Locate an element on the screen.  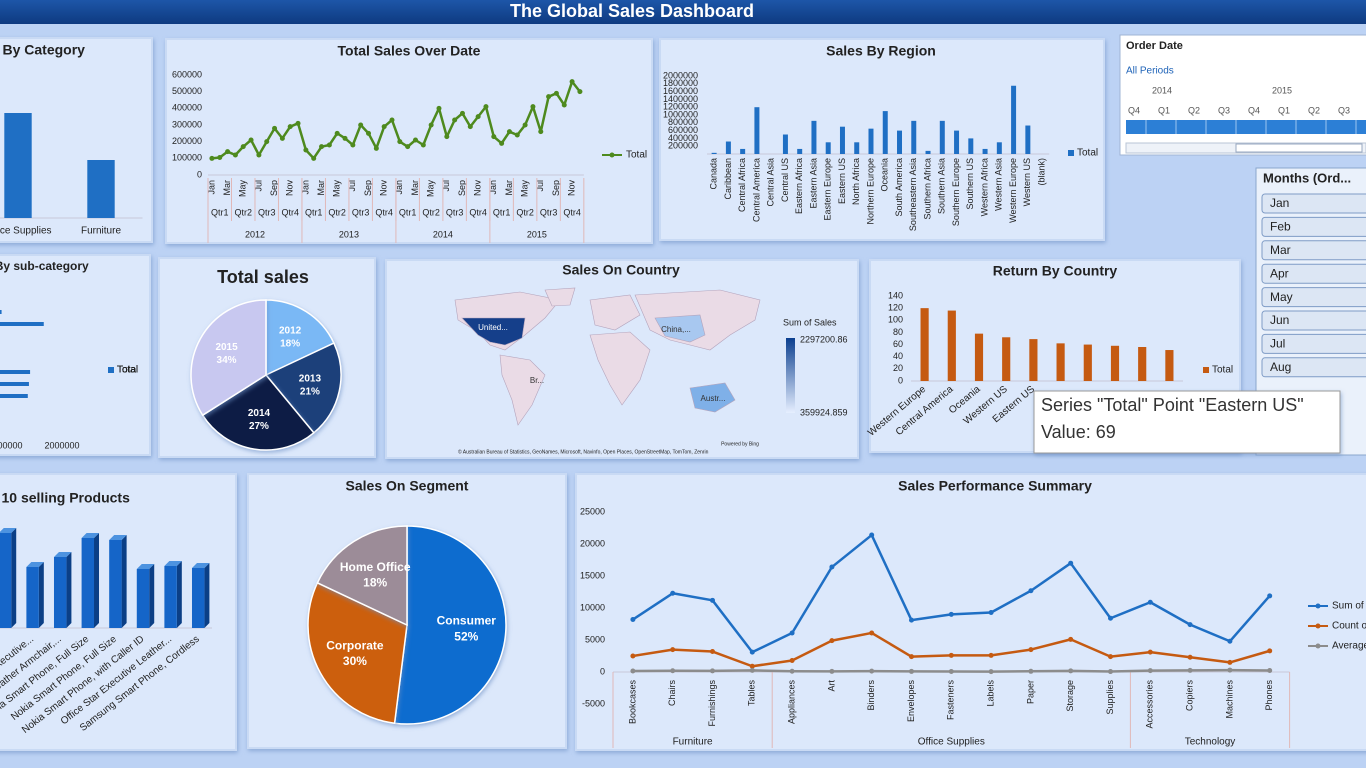
legend-swatch is located at coordinates (1206, 370).